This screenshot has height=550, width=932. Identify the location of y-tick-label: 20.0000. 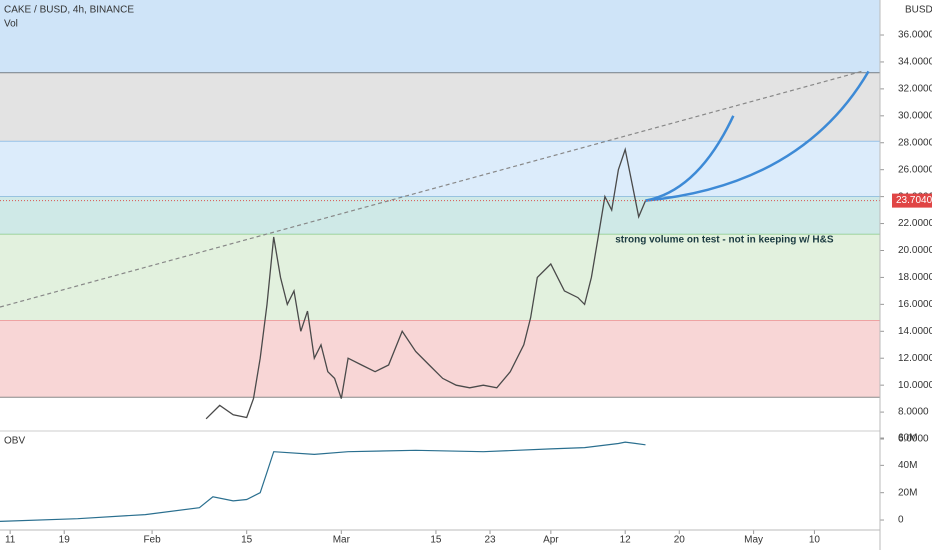
(915, 250).